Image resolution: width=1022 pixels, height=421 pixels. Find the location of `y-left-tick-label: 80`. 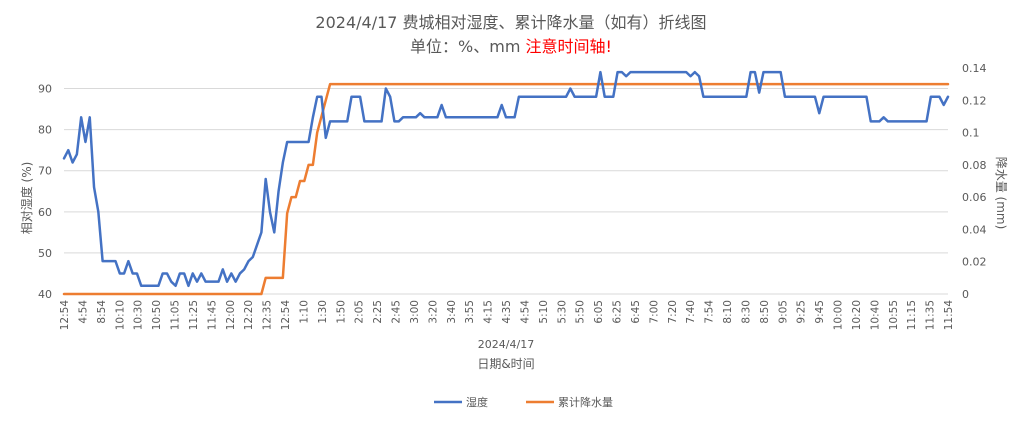

y-left-tick-label: 80 is located at coordinates (45, 130).